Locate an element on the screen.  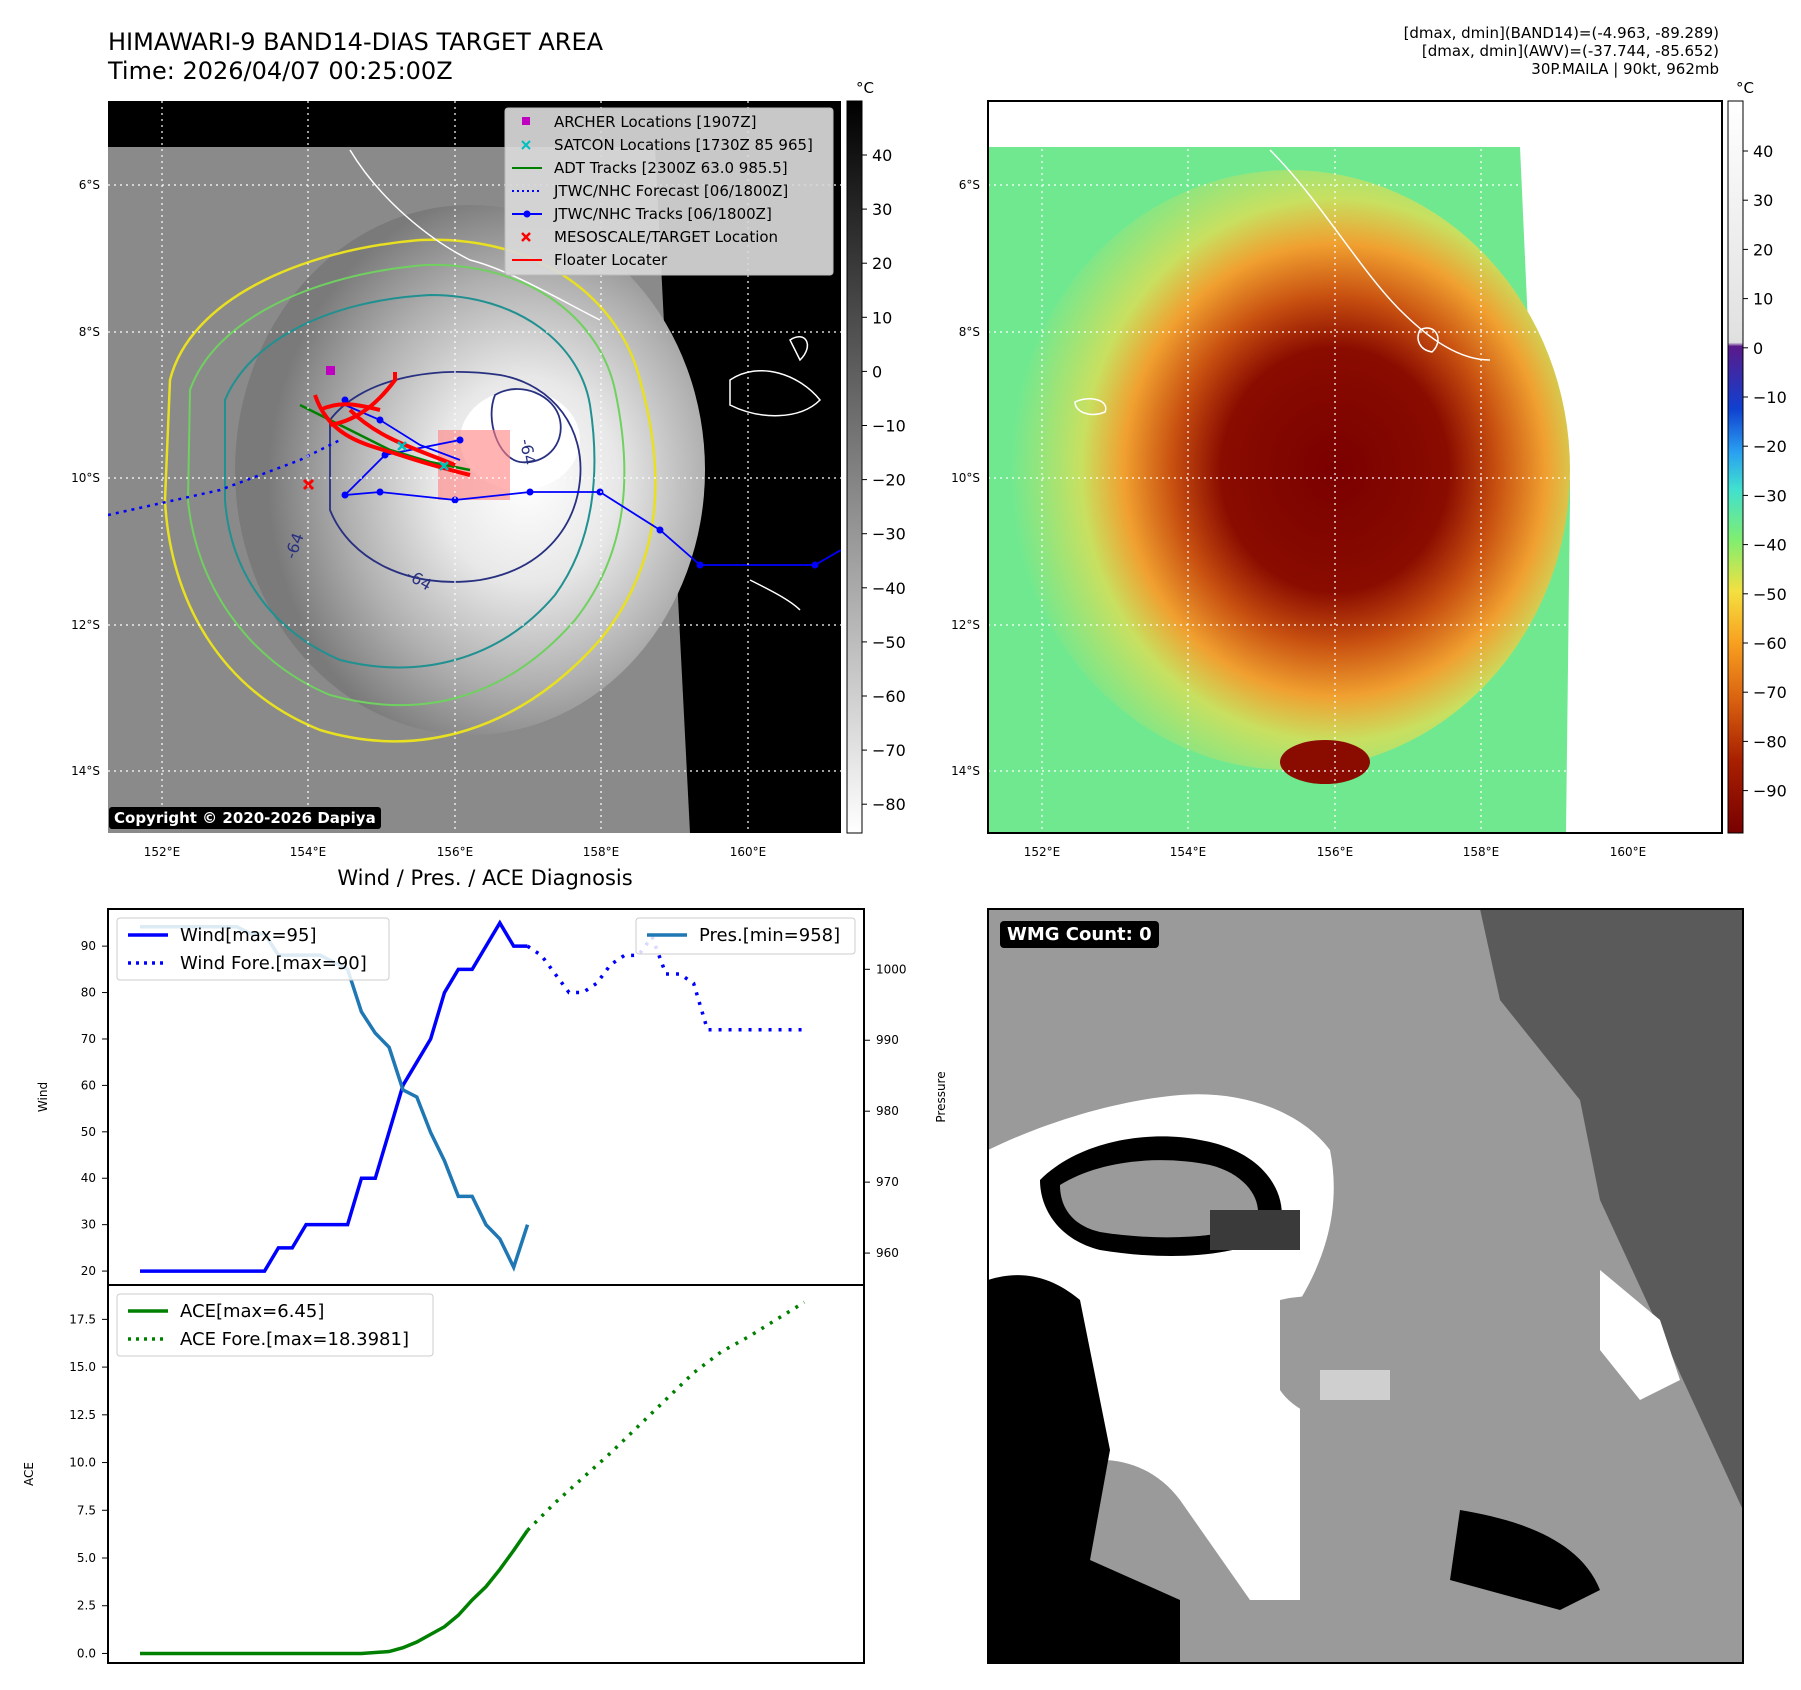
floater-locater is located at coordinates (392, 424).